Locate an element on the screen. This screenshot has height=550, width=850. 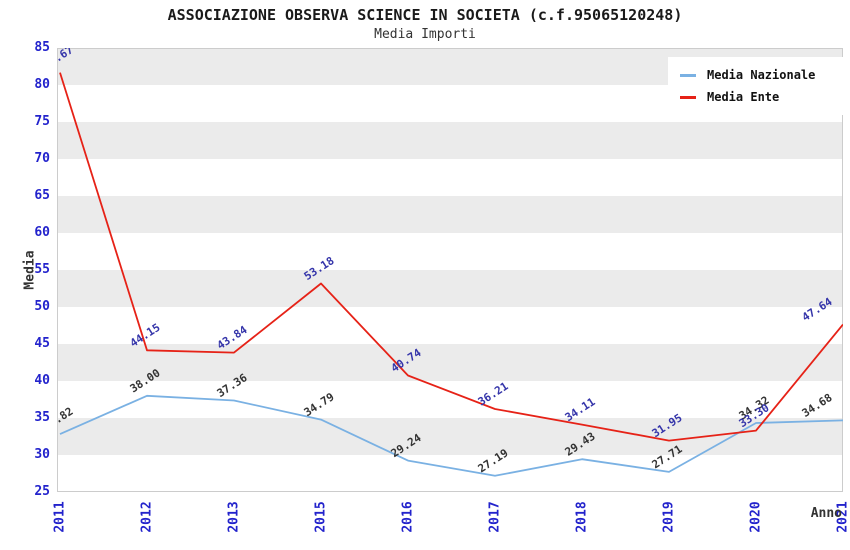
media-nazionale-line-swatch is located at coordinates (688, 75).